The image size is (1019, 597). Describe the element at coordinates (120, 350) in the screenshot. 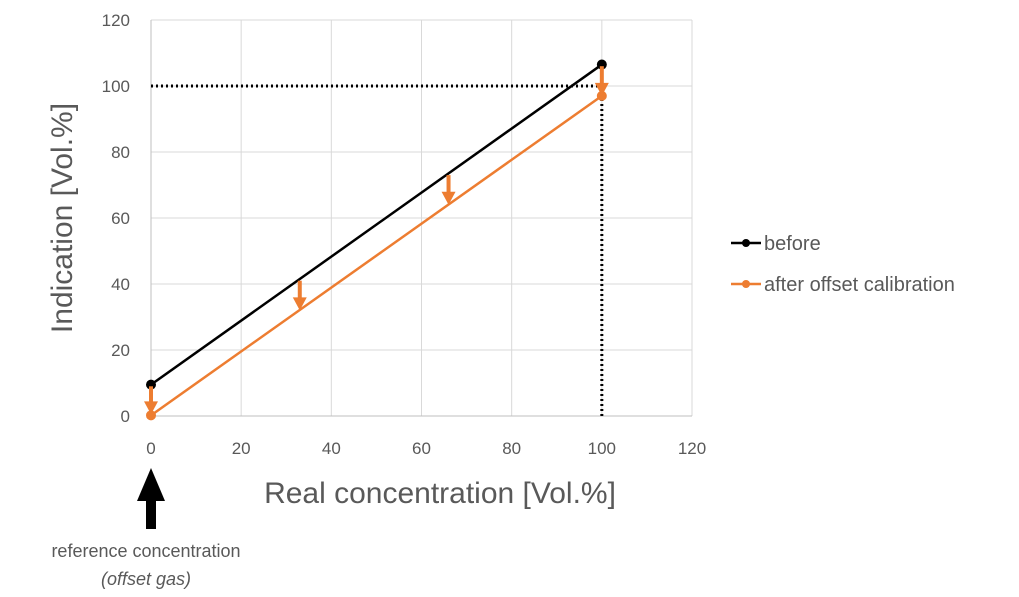

I see `y-tick-label: 20` at that location.